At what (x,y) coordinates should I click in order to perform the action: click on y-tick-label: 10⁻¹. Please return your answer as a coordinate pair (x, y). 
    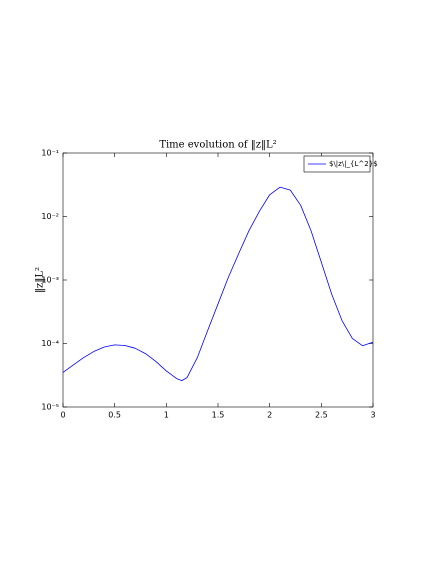
    Looking at the image, I should click on (50, 153).